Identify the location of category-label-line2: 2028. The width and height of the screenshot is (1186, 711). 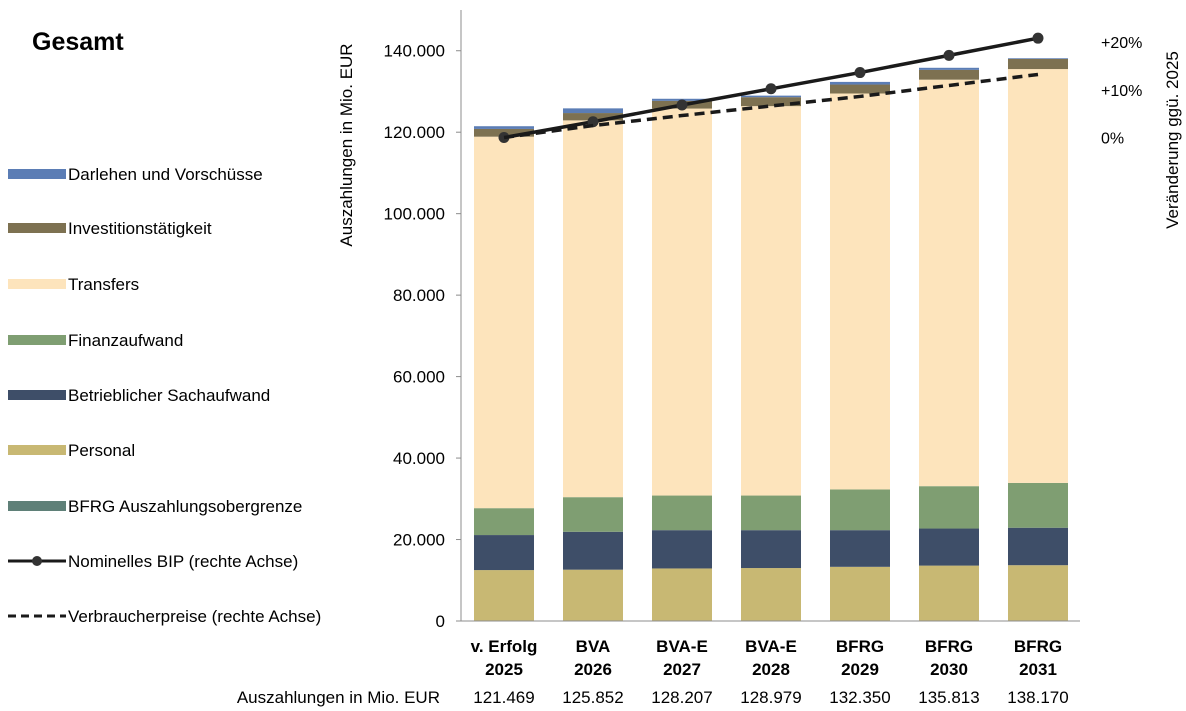
(771, 669).